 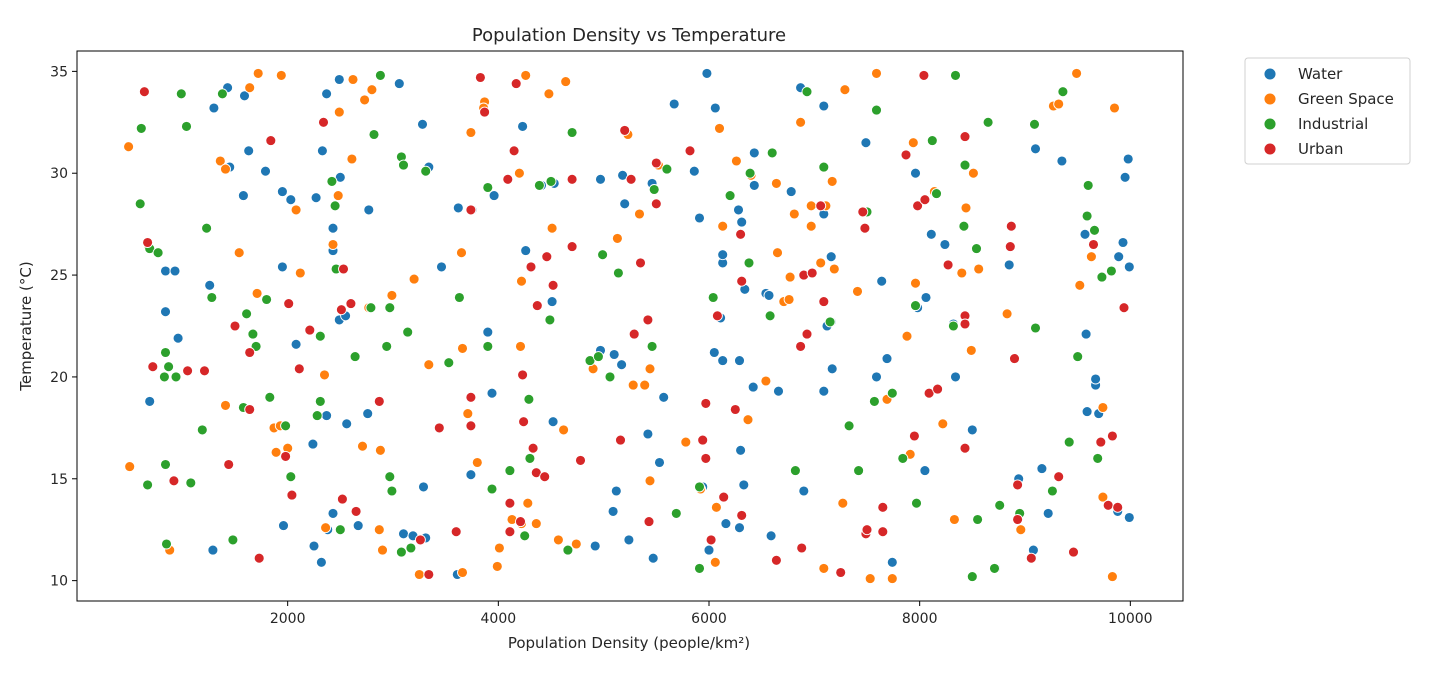 What do you see at coordinates (1130, 619) in the screenshot?
I see `x-tick-label-10000: 10000` at bounding box center [1130, 619].